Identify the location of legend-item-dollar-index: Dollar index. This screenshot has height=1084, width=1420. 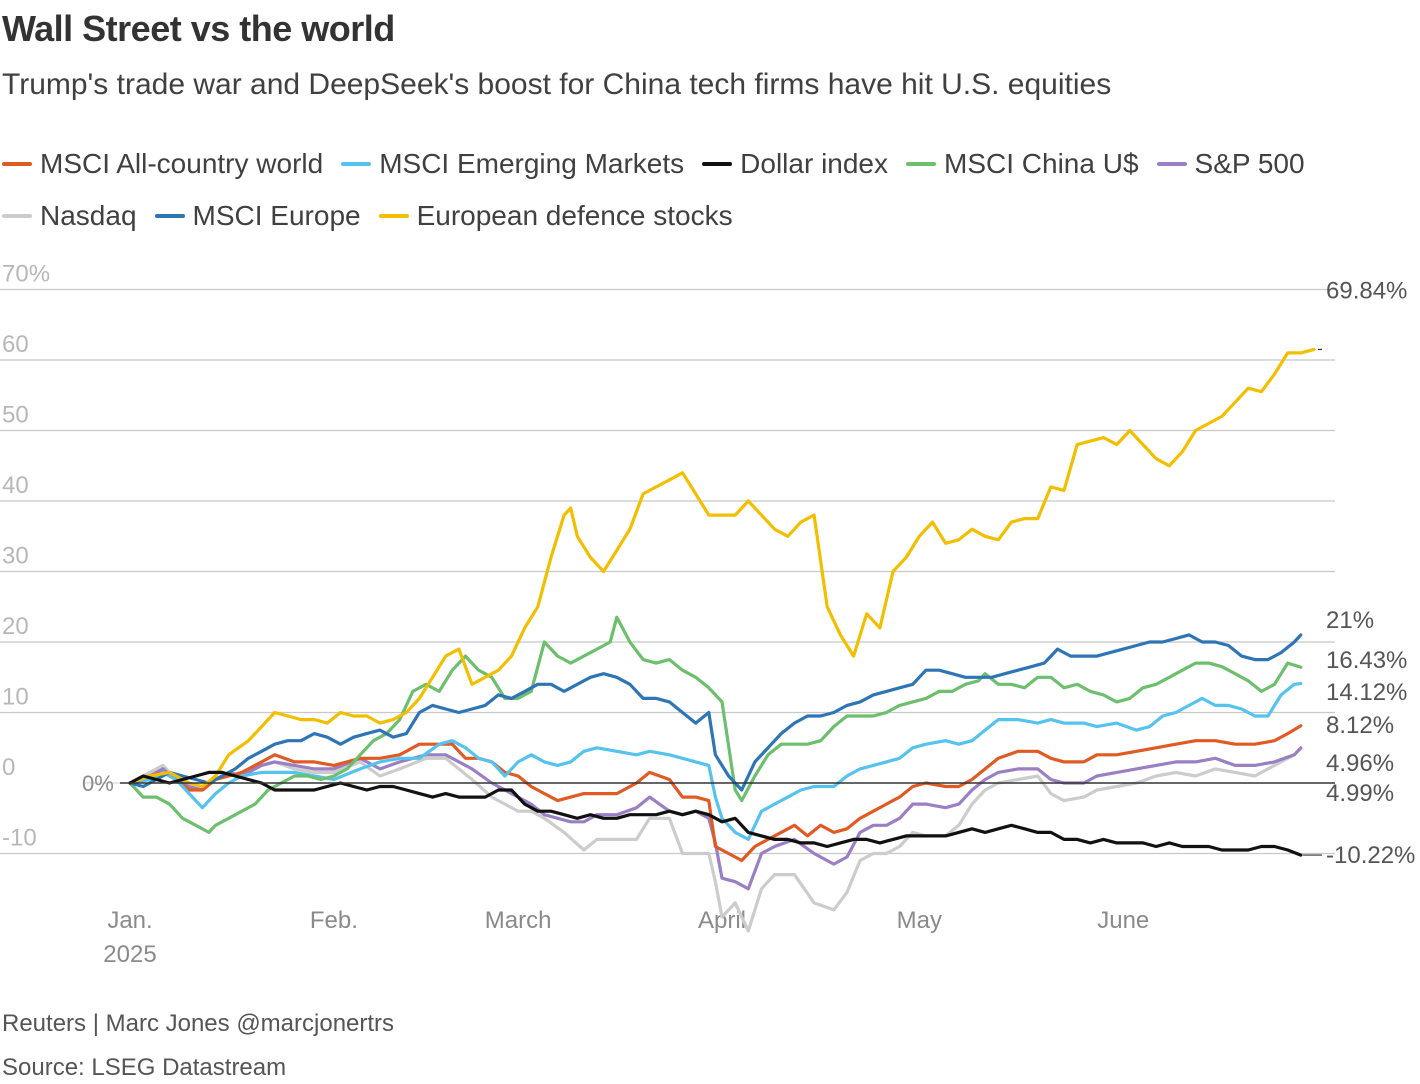
(795, 164).